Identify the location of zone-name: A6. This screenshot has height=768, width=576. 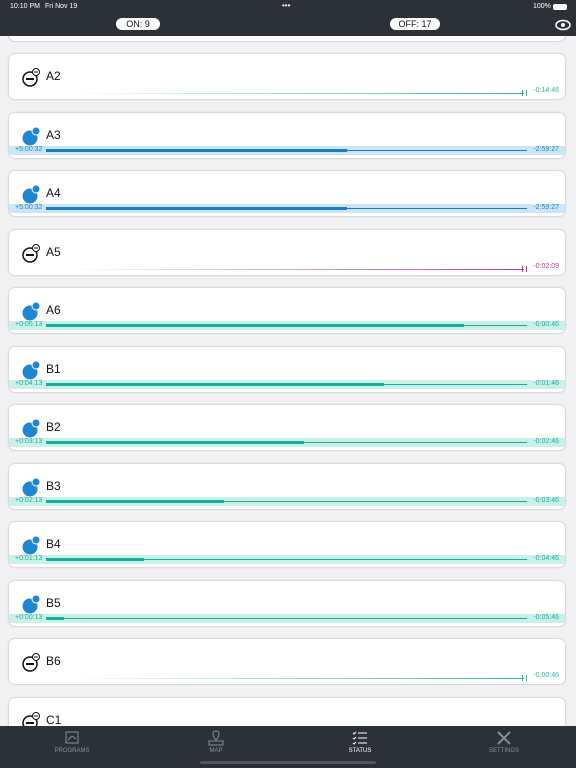
(53, 310).